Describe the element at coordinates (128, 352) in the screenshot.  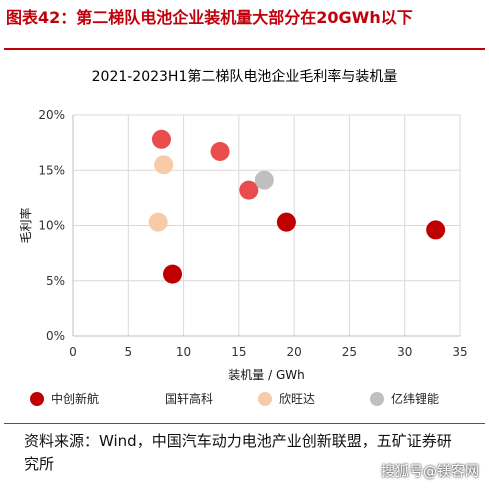
I see `x-tick-label: 5` at that location.